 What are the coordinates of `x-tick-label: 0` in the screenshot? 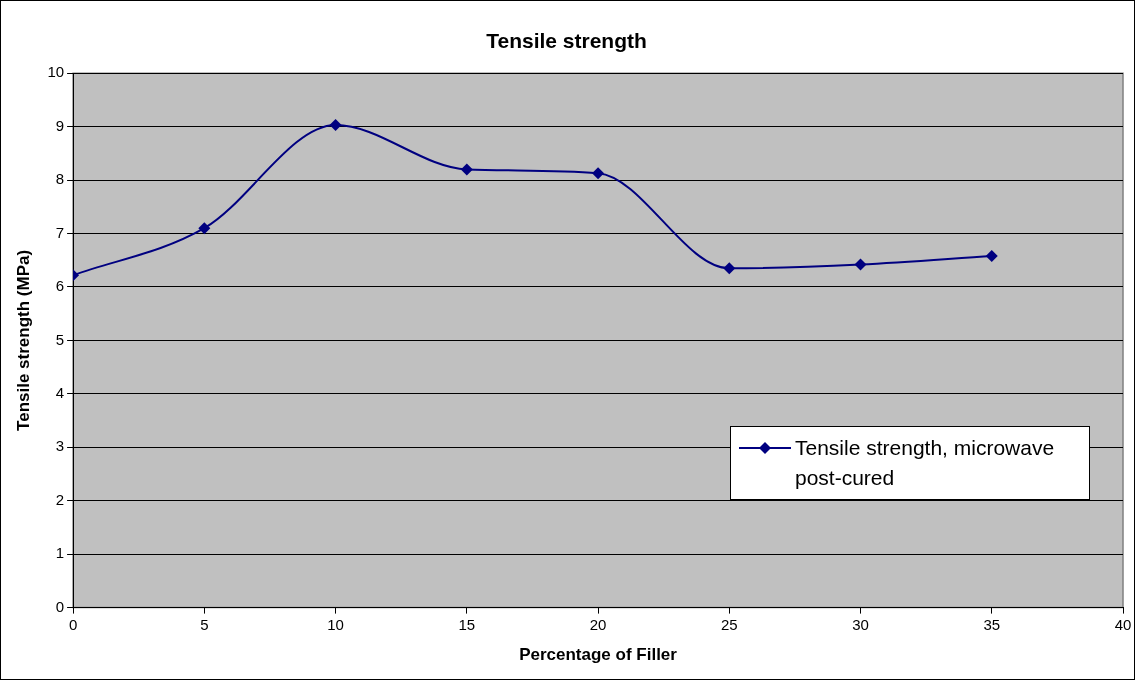 It's located at (73, 624).